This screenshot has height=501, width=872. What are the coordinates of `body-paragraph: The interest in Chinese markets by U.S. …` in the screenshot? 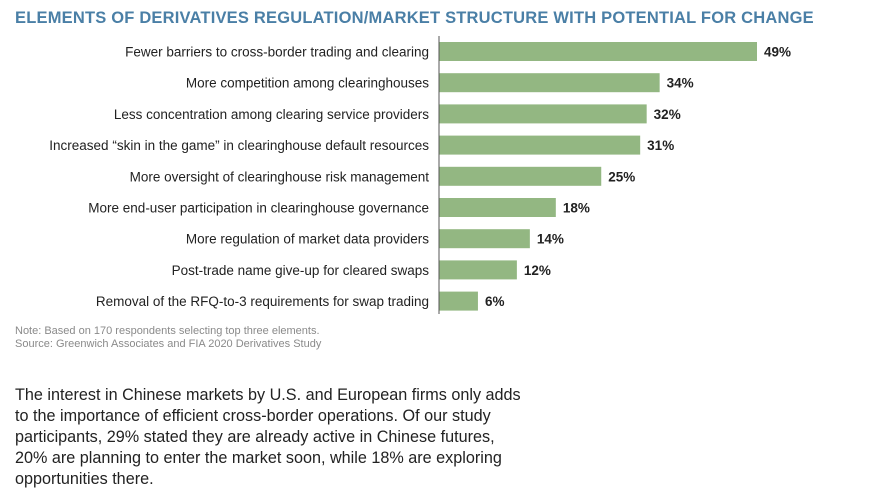 It's located at (295, 437).